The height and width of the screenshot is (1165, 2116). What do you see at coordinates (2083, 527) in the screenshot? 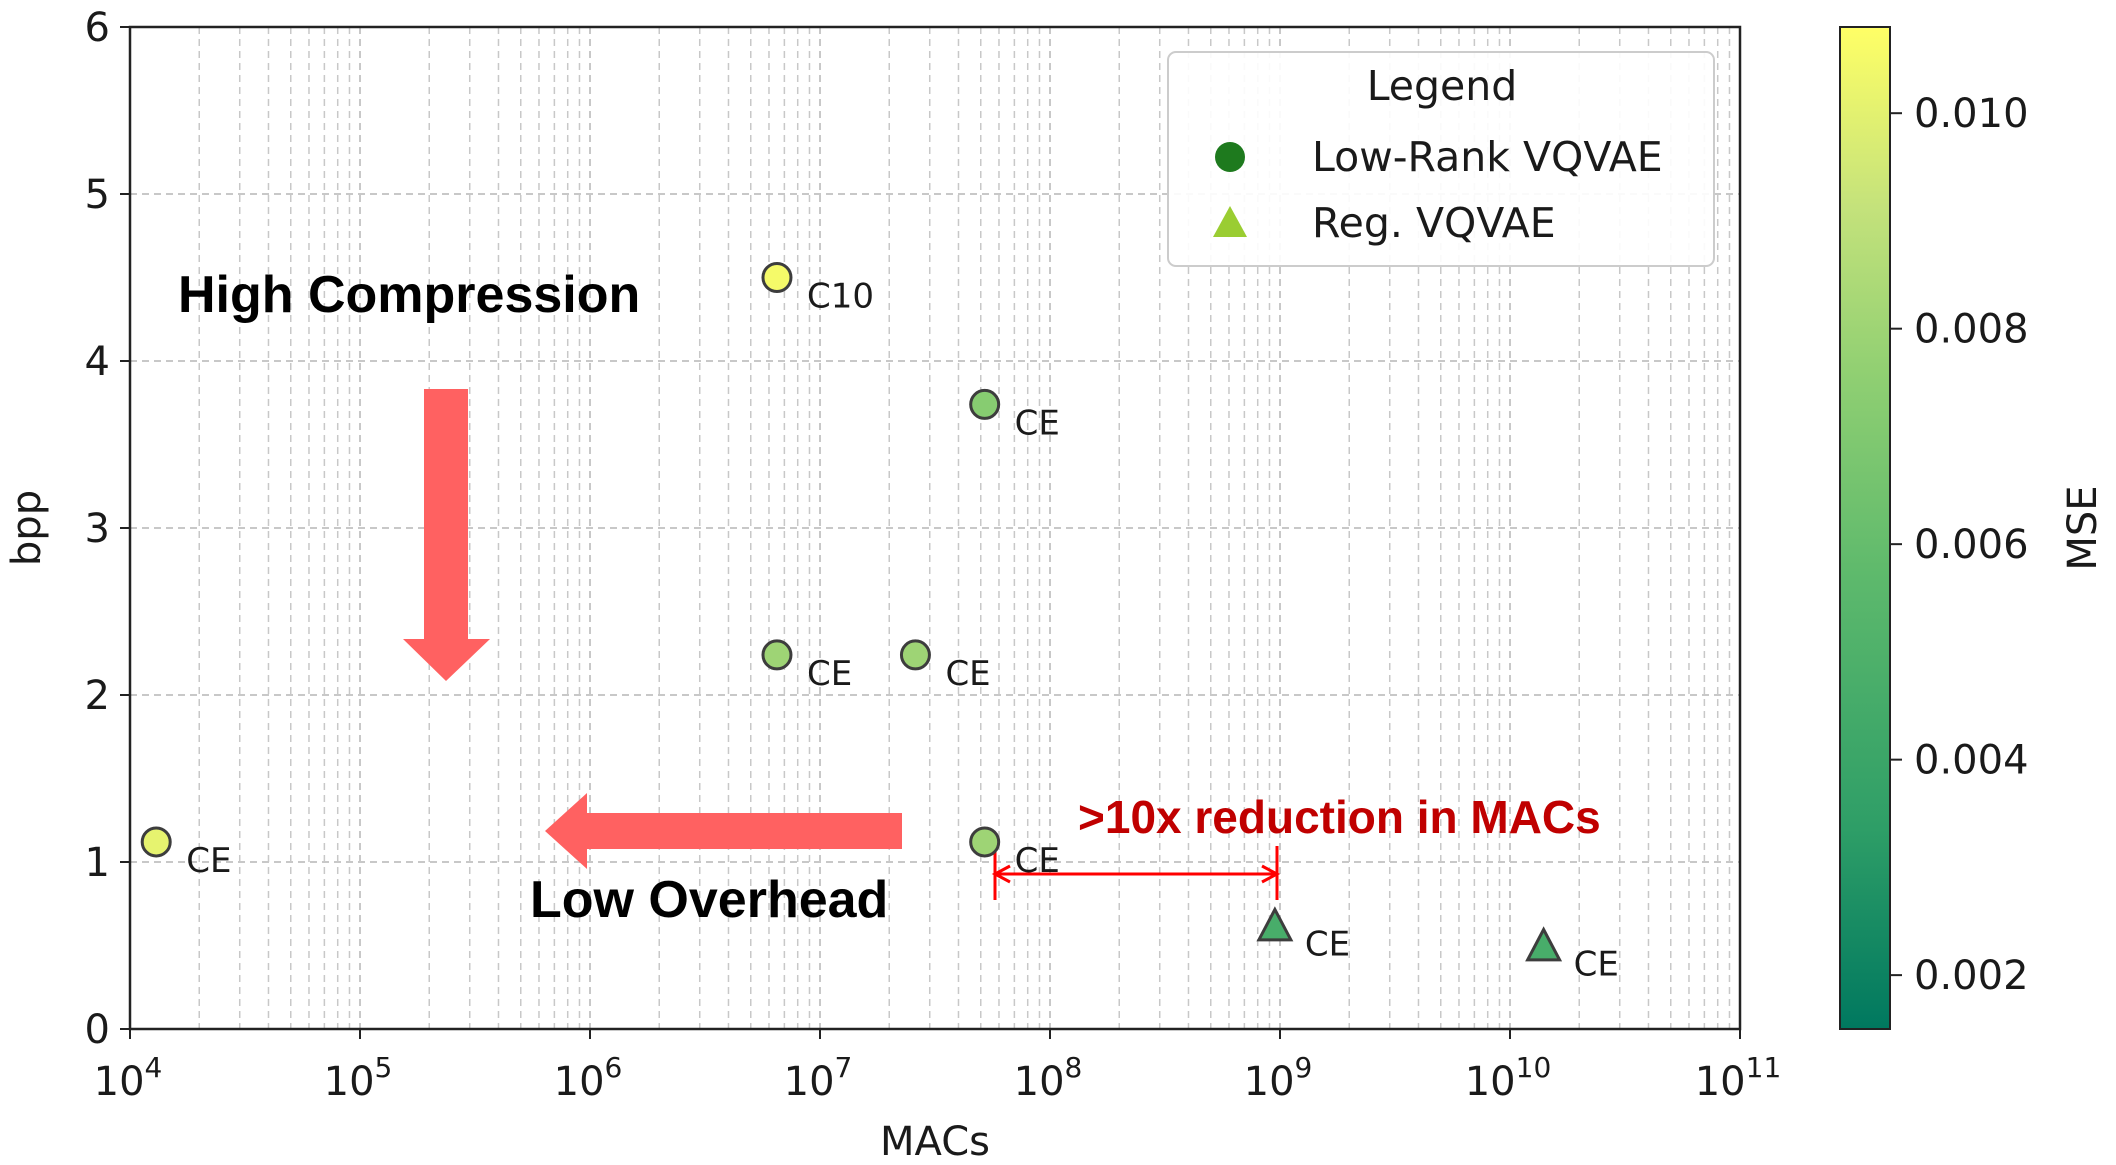
I see `colorbar-label: MSE` at bounding box center [2083, 527].